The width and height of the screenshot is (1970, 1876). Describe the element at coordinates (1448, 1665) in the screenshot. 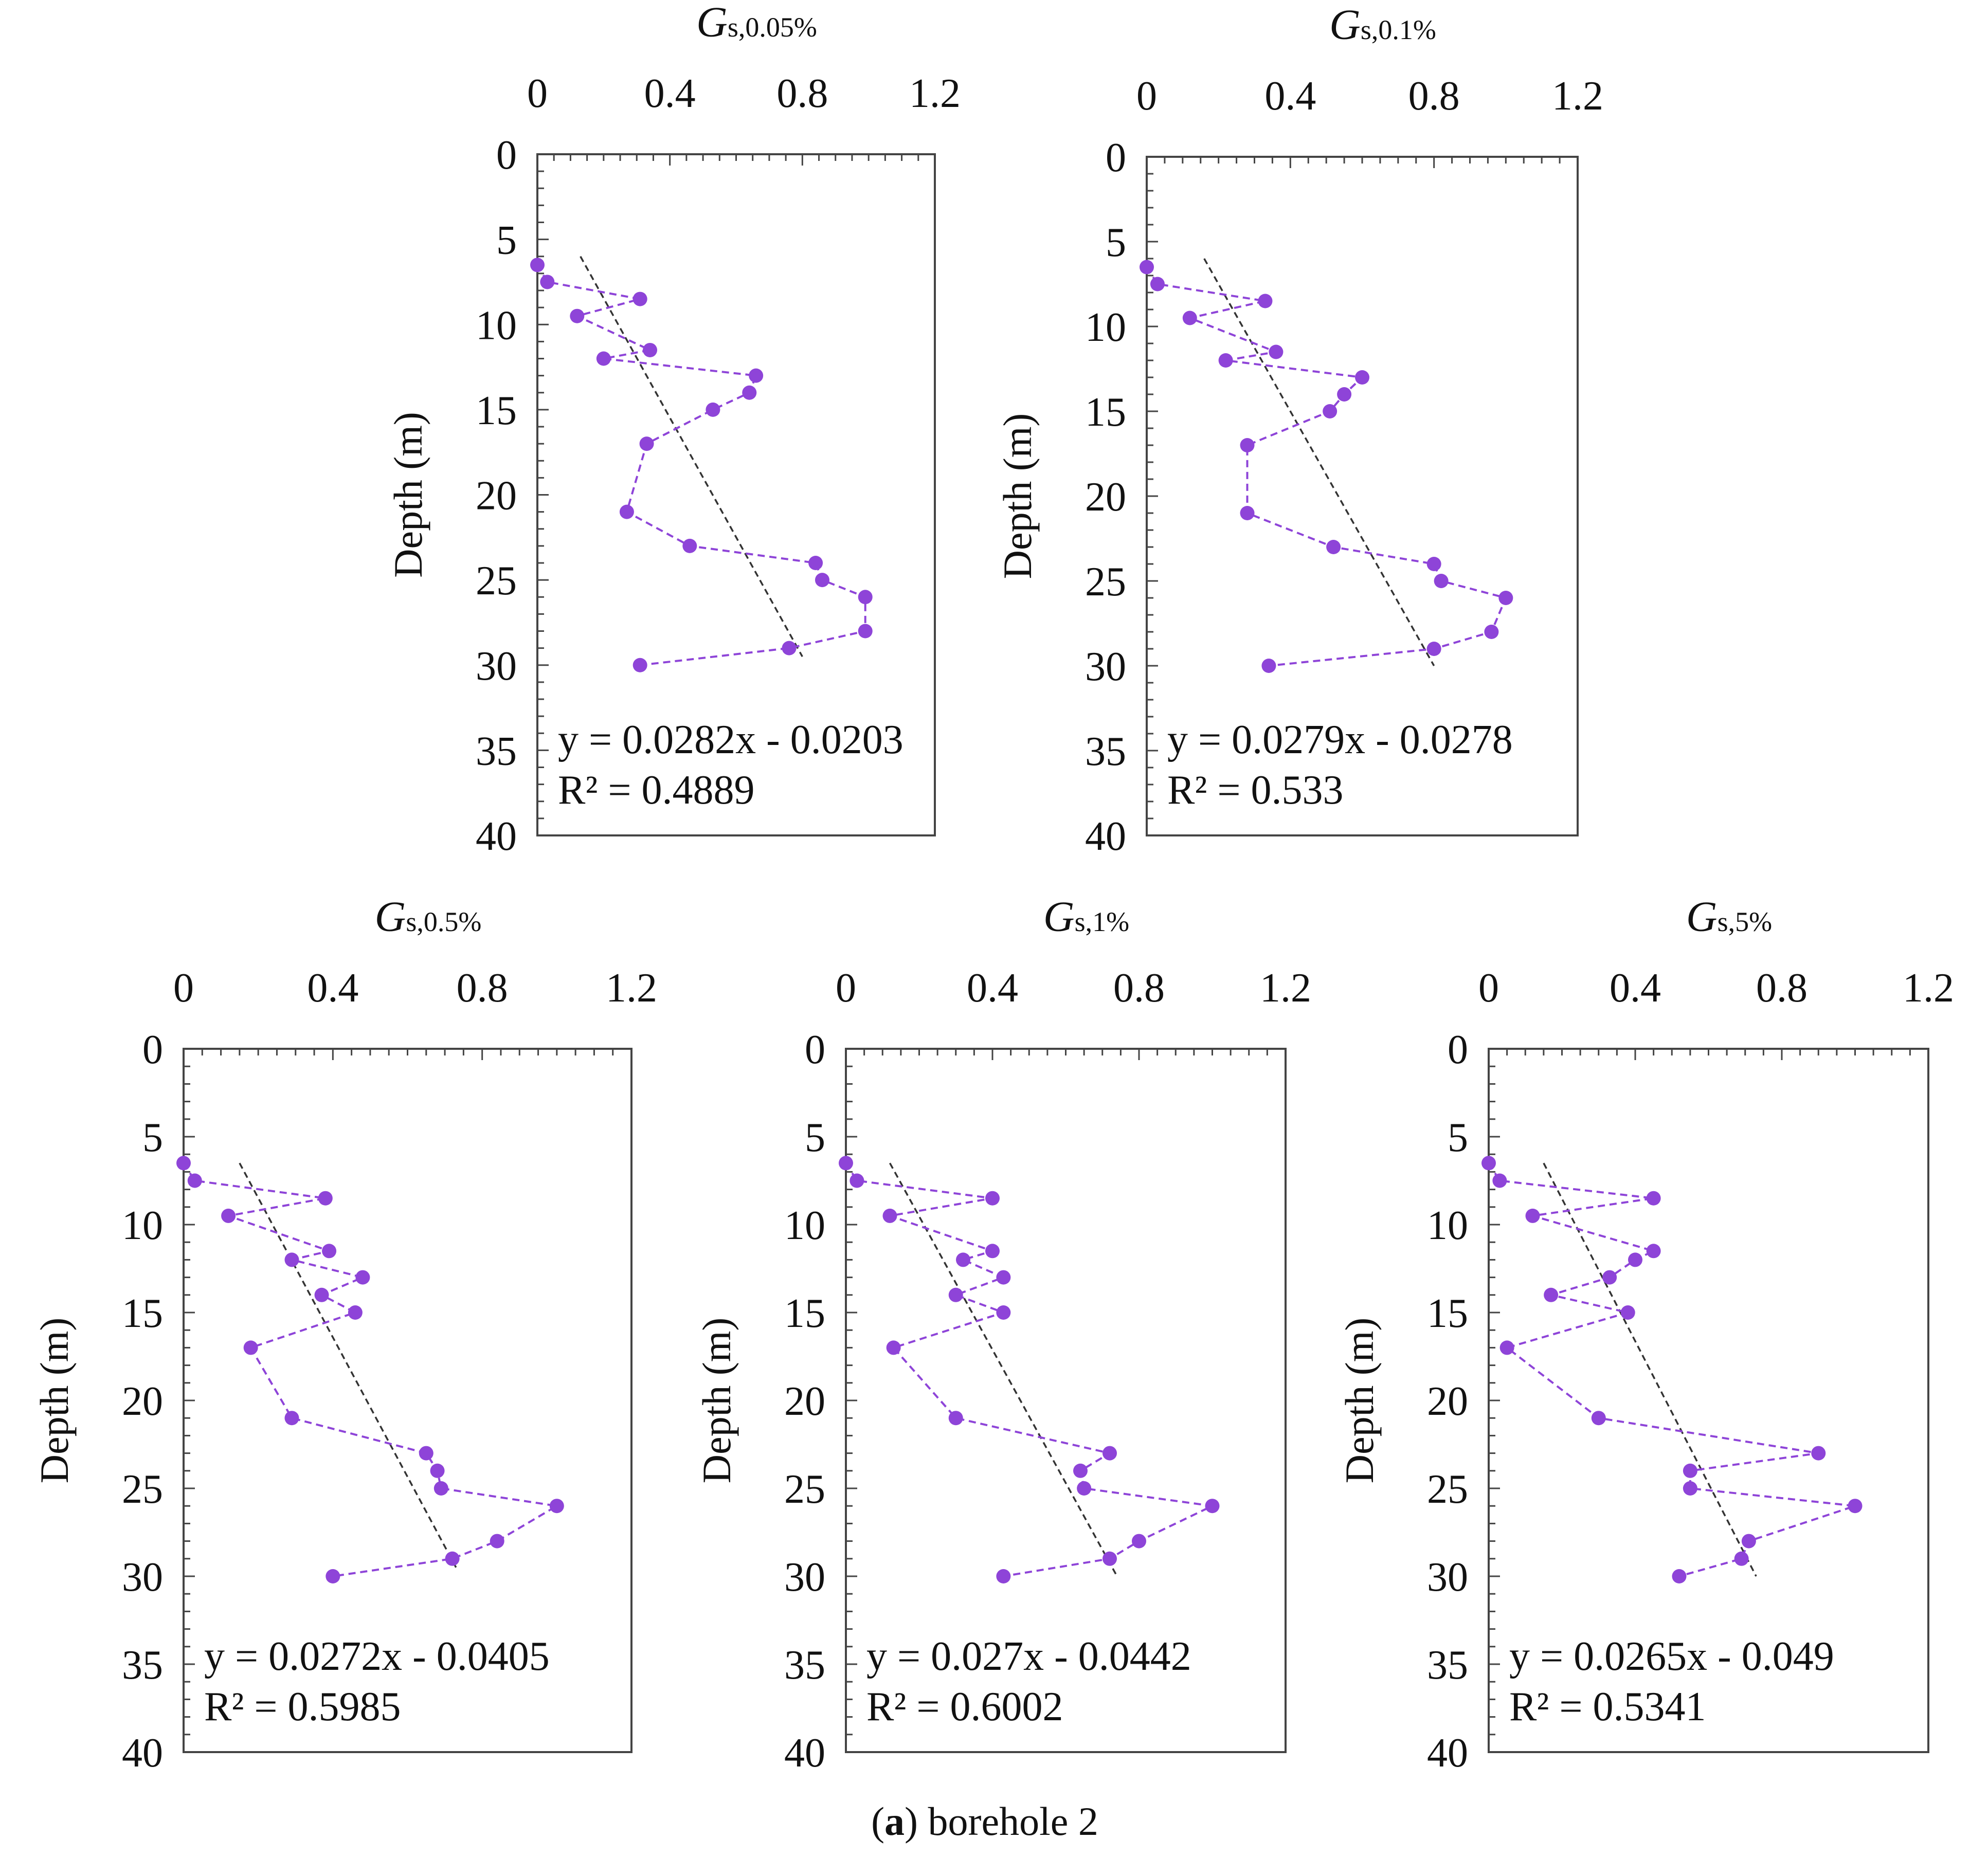

I see `chart-5-y-tick-label: 35` at that location.